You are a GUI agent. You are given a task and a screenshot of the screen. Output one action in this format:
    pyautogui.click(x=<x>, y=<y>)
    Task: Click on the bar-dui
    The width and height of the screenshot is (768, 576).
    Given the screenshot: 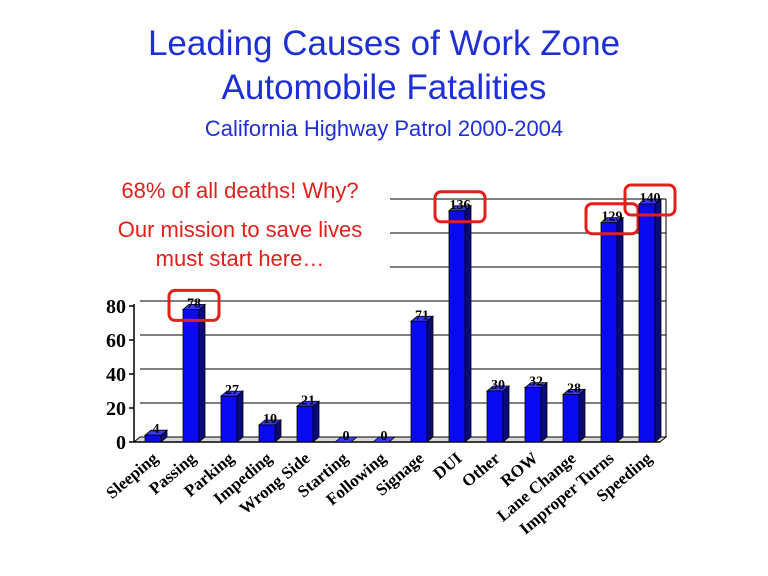 What is the action you would take?
    pyautogui.click(x=457, y=326)
    